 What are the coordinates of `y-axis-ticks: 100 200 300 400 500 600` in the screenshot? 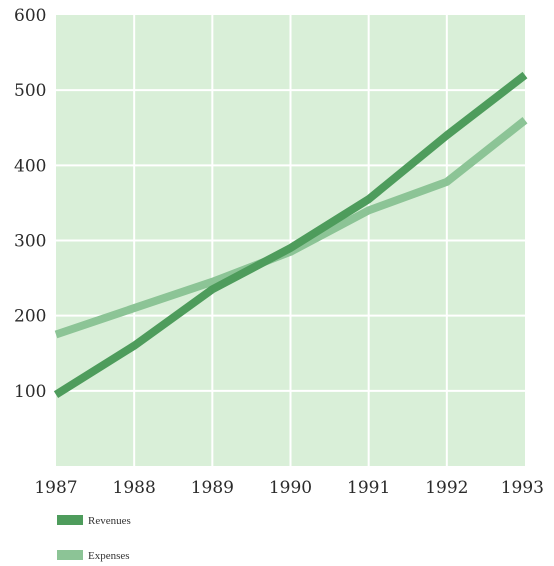 It's located at (30, 204).